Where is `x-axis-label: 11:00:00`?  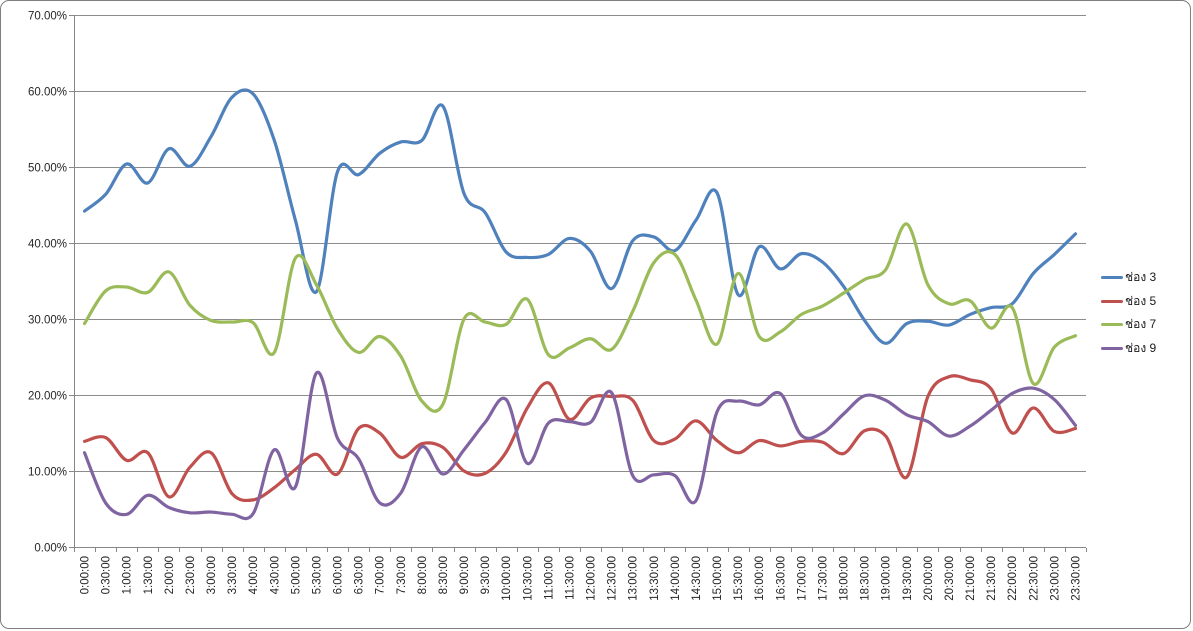 x-axis-label: 11:00:00 is located at coordinates (549, 578).